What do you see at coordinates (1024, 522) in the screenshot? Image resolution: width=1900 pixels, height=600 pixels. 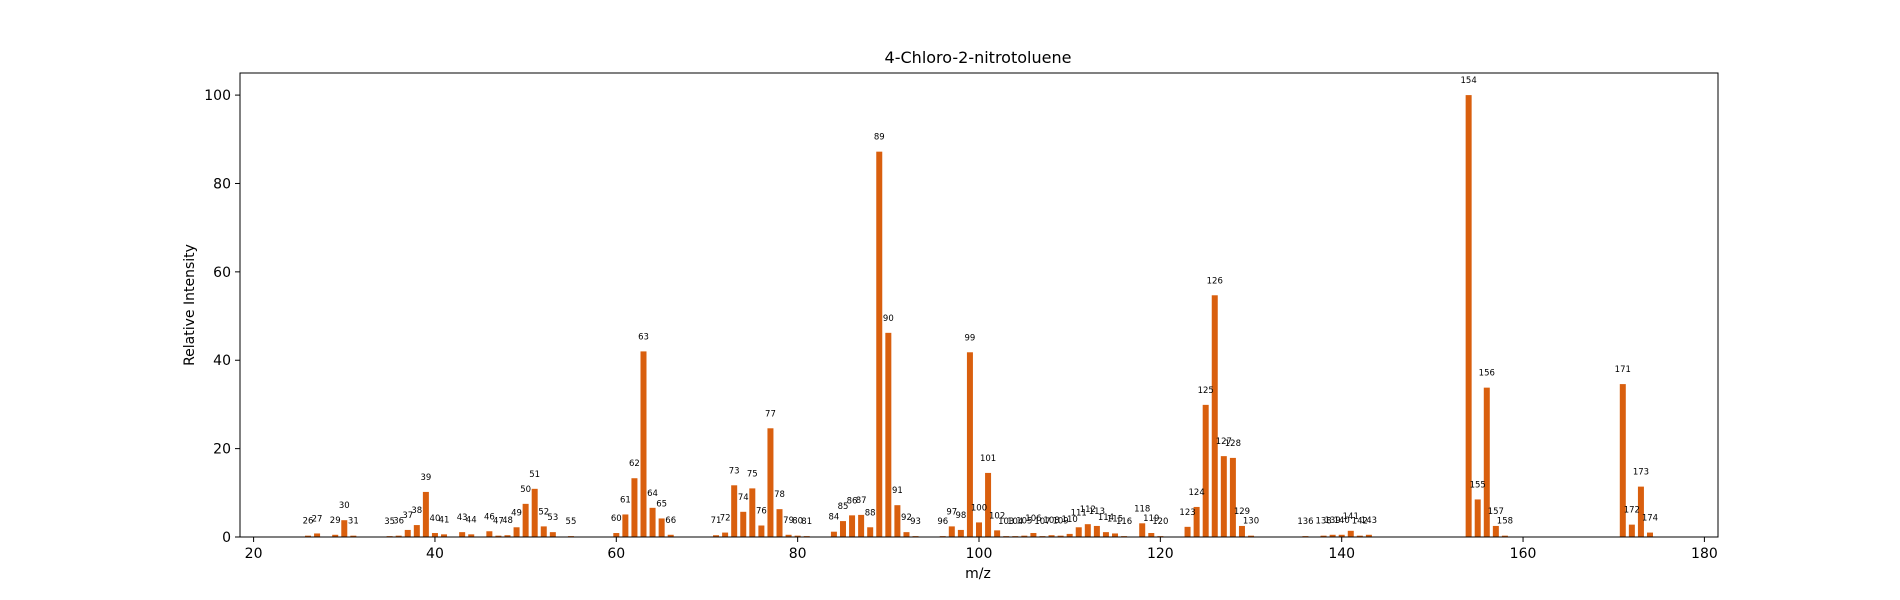 I see `data-label-mz-105: 105` at bounding box center [1024, 522].